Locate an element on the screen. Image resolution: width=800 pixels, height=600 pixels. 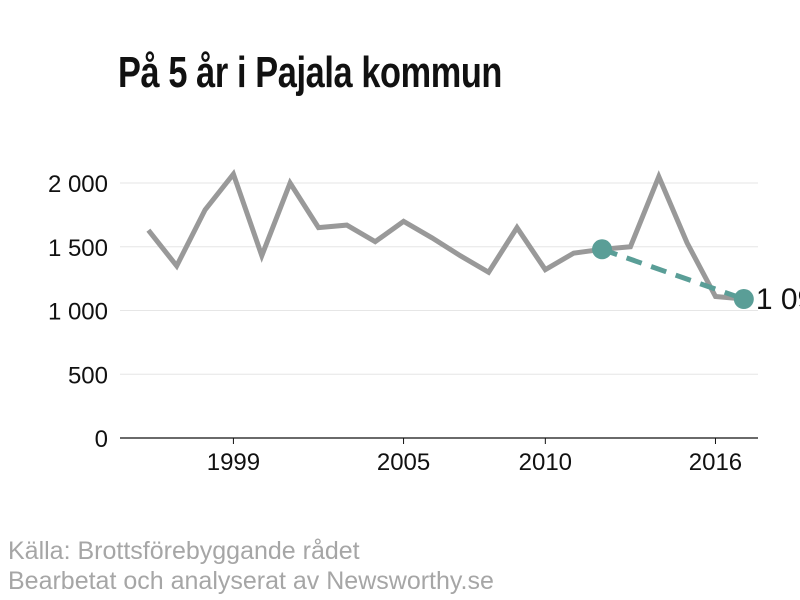
x-tick-label: 2016 is located at coordinates (715, 462).